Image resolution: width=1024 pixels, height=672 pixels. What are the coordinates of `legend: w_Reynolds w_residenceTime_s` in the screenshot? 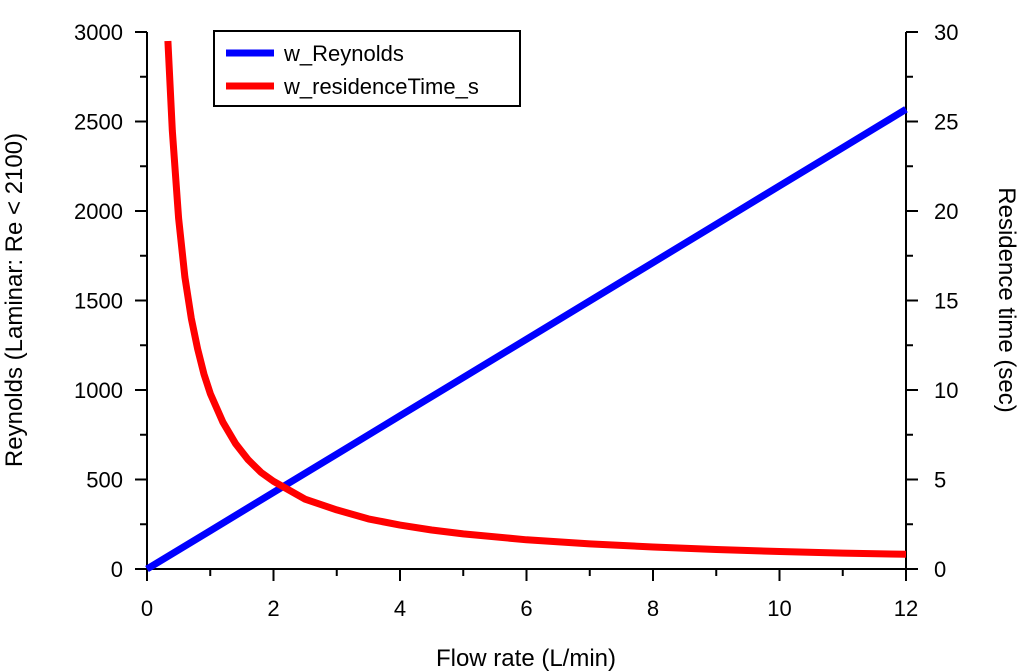 It's located at (367, 68).